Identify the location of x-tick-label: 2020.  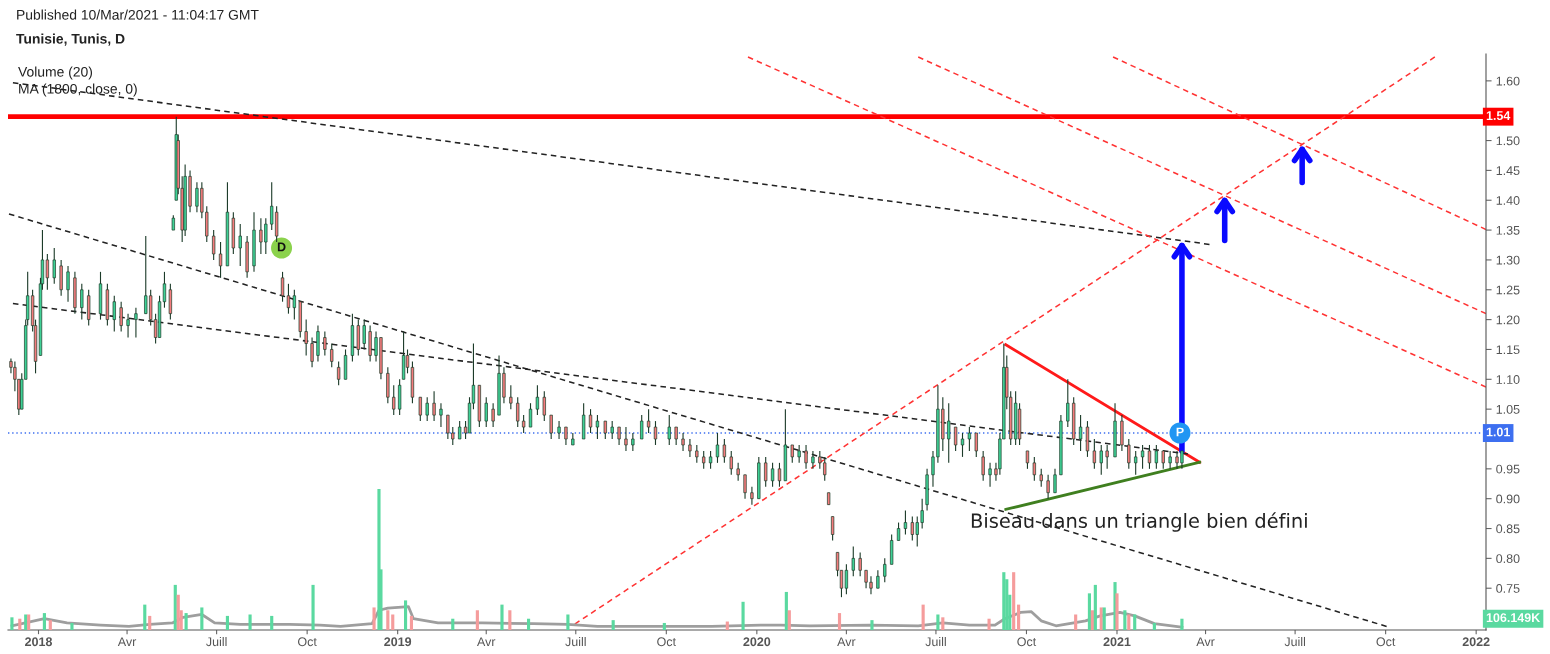
(757, 642).